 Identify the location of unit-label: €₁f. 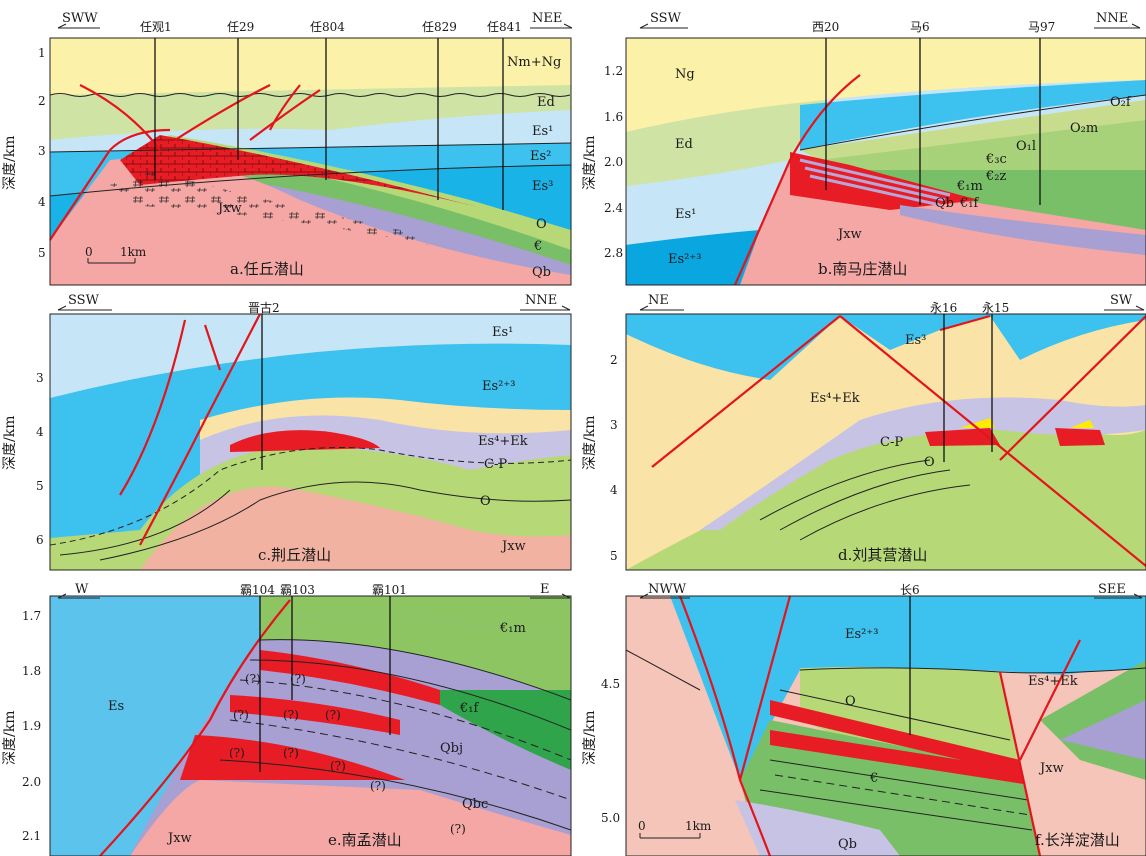
(969, 203).